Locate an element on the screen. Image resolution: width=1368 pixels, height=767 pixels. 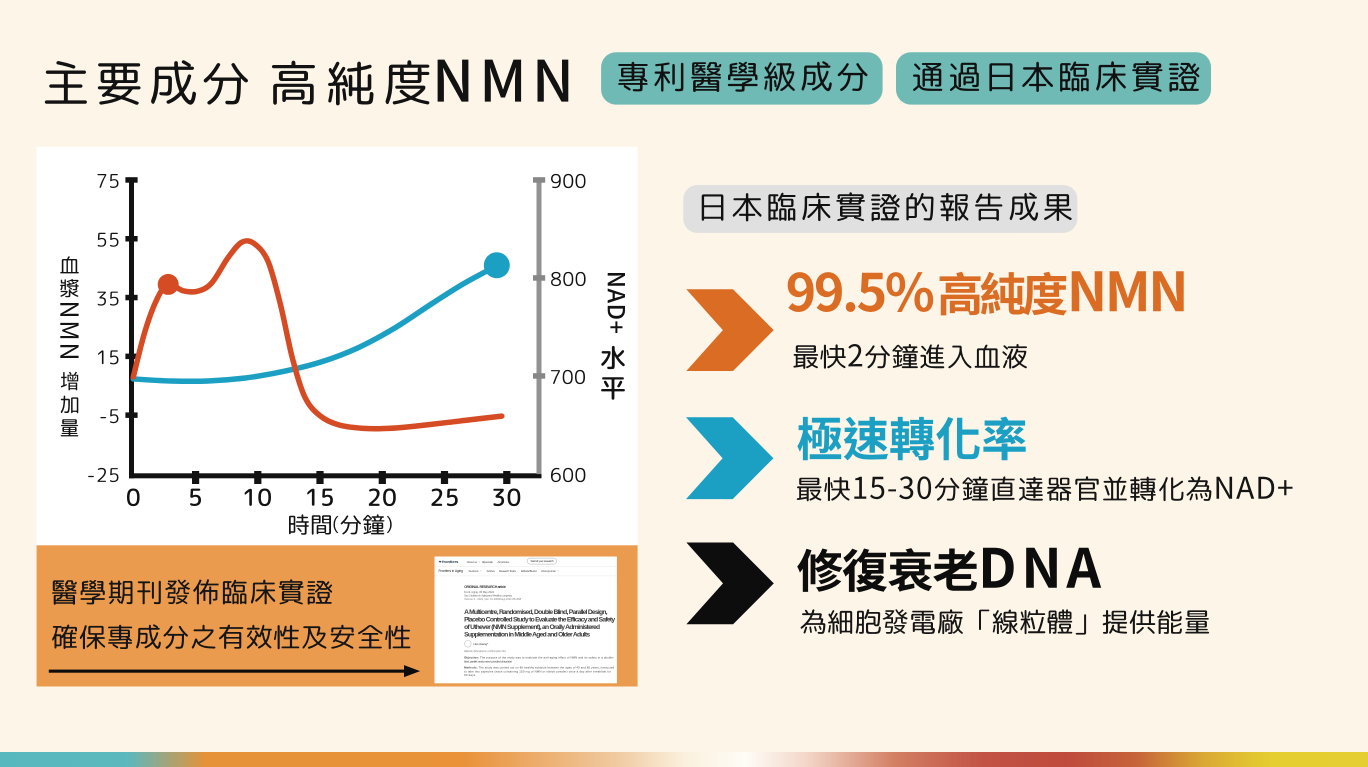
svg-text: Articles is located at coordinates (491, 571).